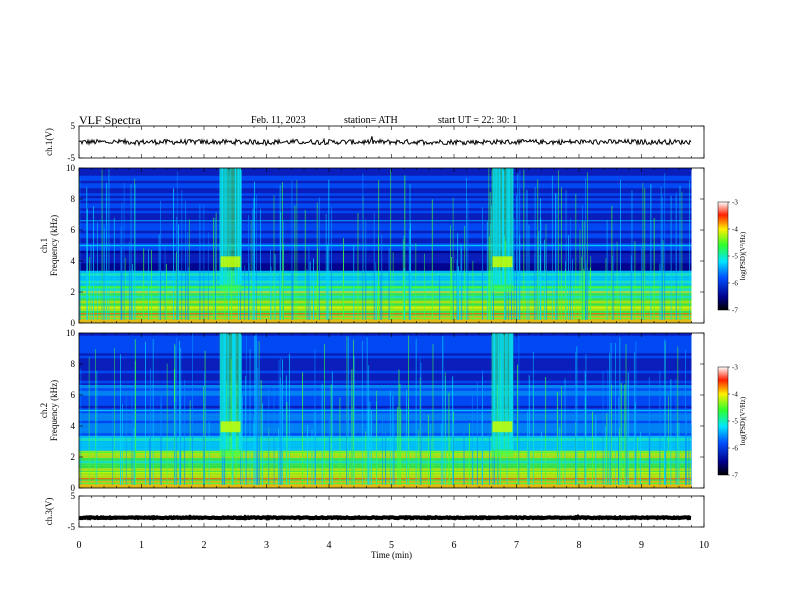  Describe the element at coordinates (723, 256) in the screenshot. I see `cb1-scale` at that location.